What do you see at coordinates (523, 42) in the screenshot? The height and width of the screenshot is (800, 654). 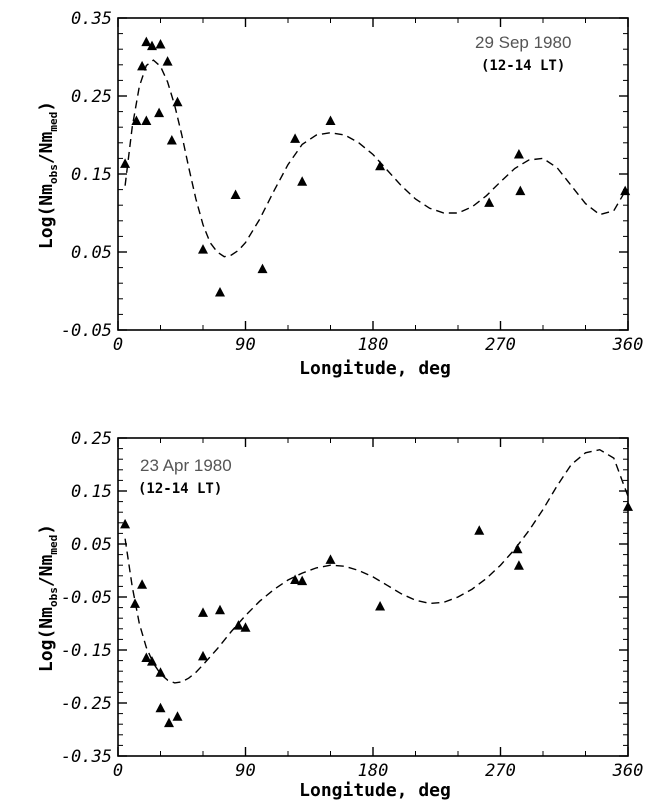 I see `top-date-label: 29 Sep 1980` at bounding box center [523, 42].